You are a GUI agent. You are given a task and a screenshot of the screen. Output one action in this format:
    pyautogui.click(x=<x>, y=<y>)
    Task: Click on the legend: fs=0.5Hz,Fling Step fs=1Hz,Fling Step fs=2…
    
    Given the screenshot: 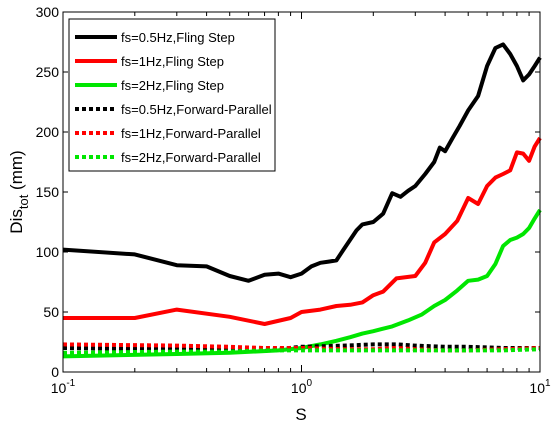 What is the action you would take?
    pyautogui.click(x=172, y=95)
    